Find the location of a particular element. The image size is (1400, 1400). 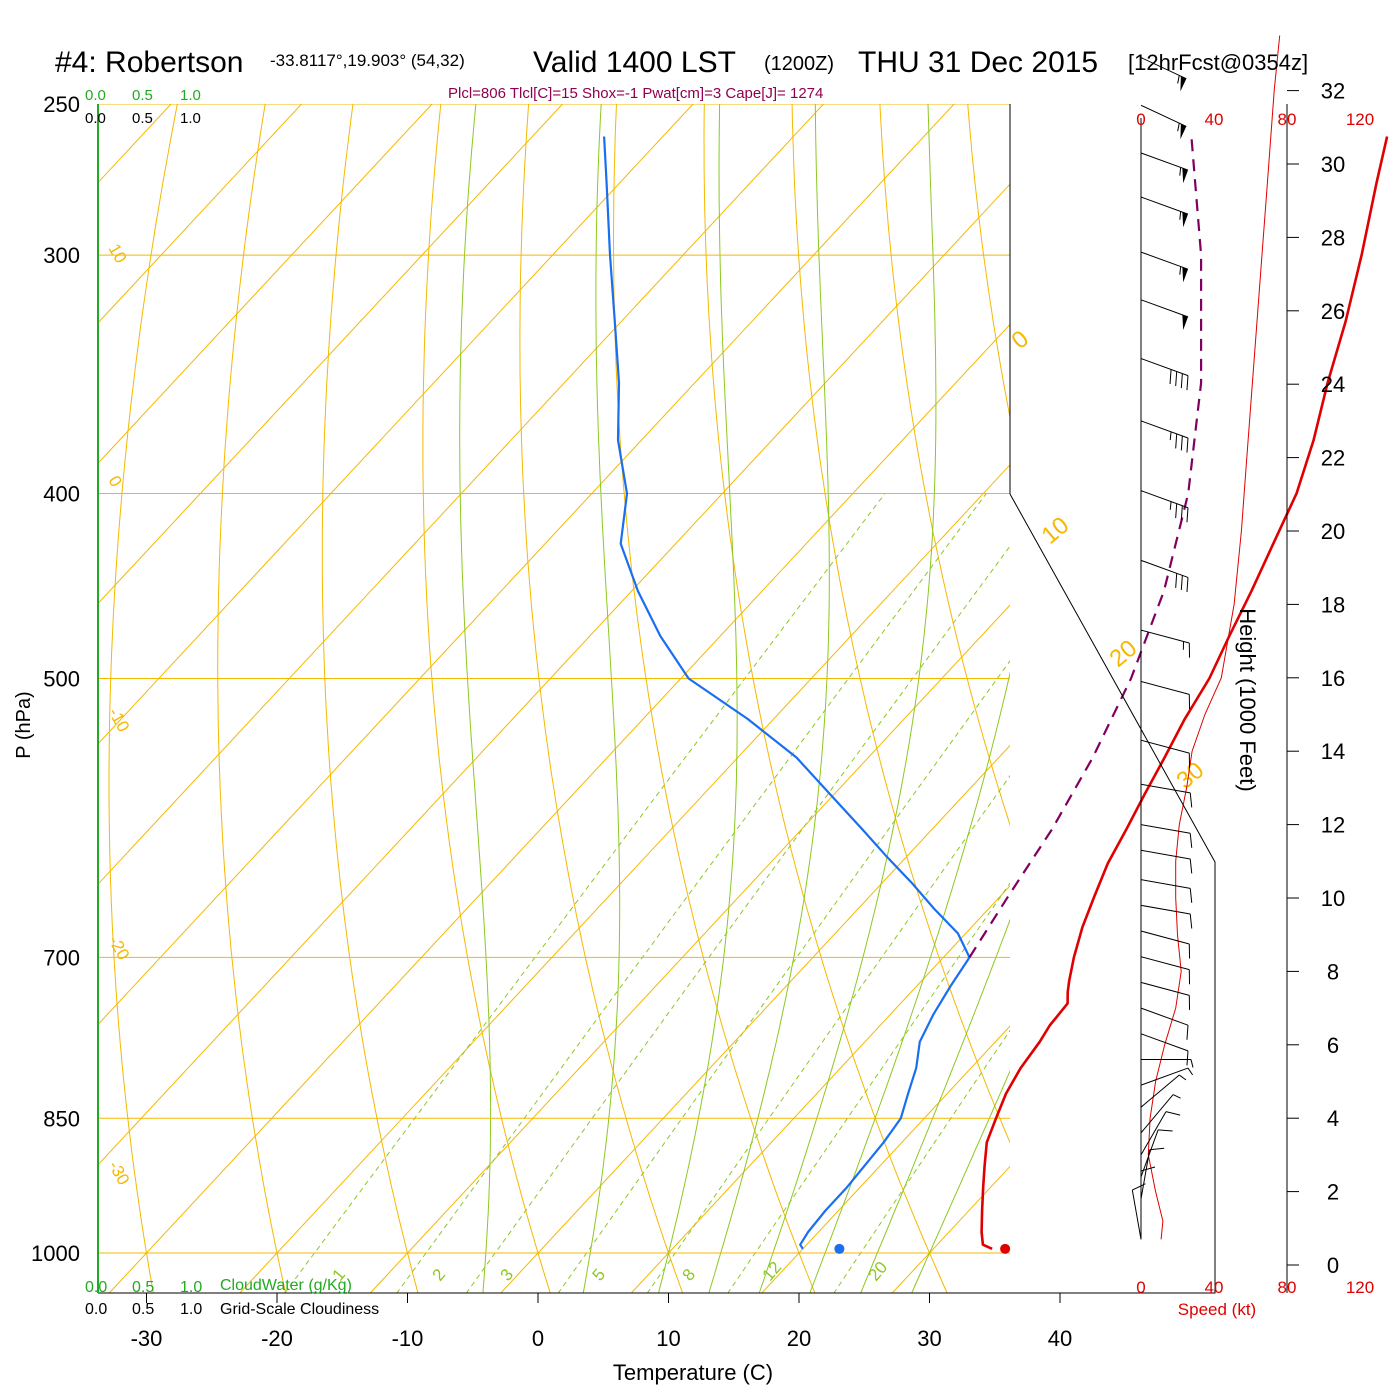

cloud-water-tick: 1.0 is located at coordinates (190, 95).